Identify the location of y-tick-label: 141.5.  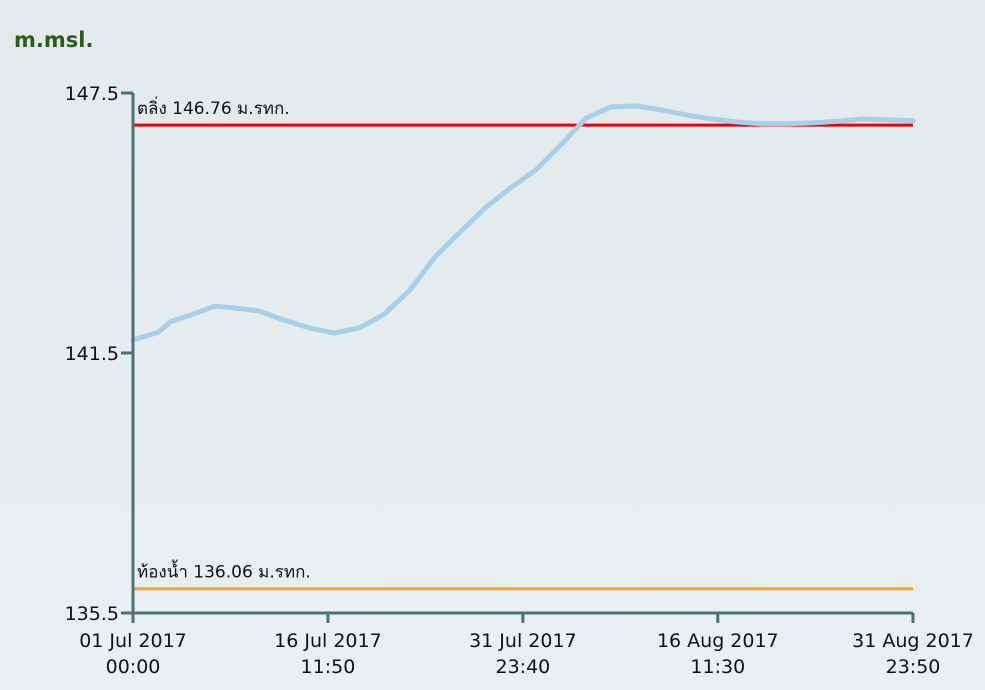
(92, 354).